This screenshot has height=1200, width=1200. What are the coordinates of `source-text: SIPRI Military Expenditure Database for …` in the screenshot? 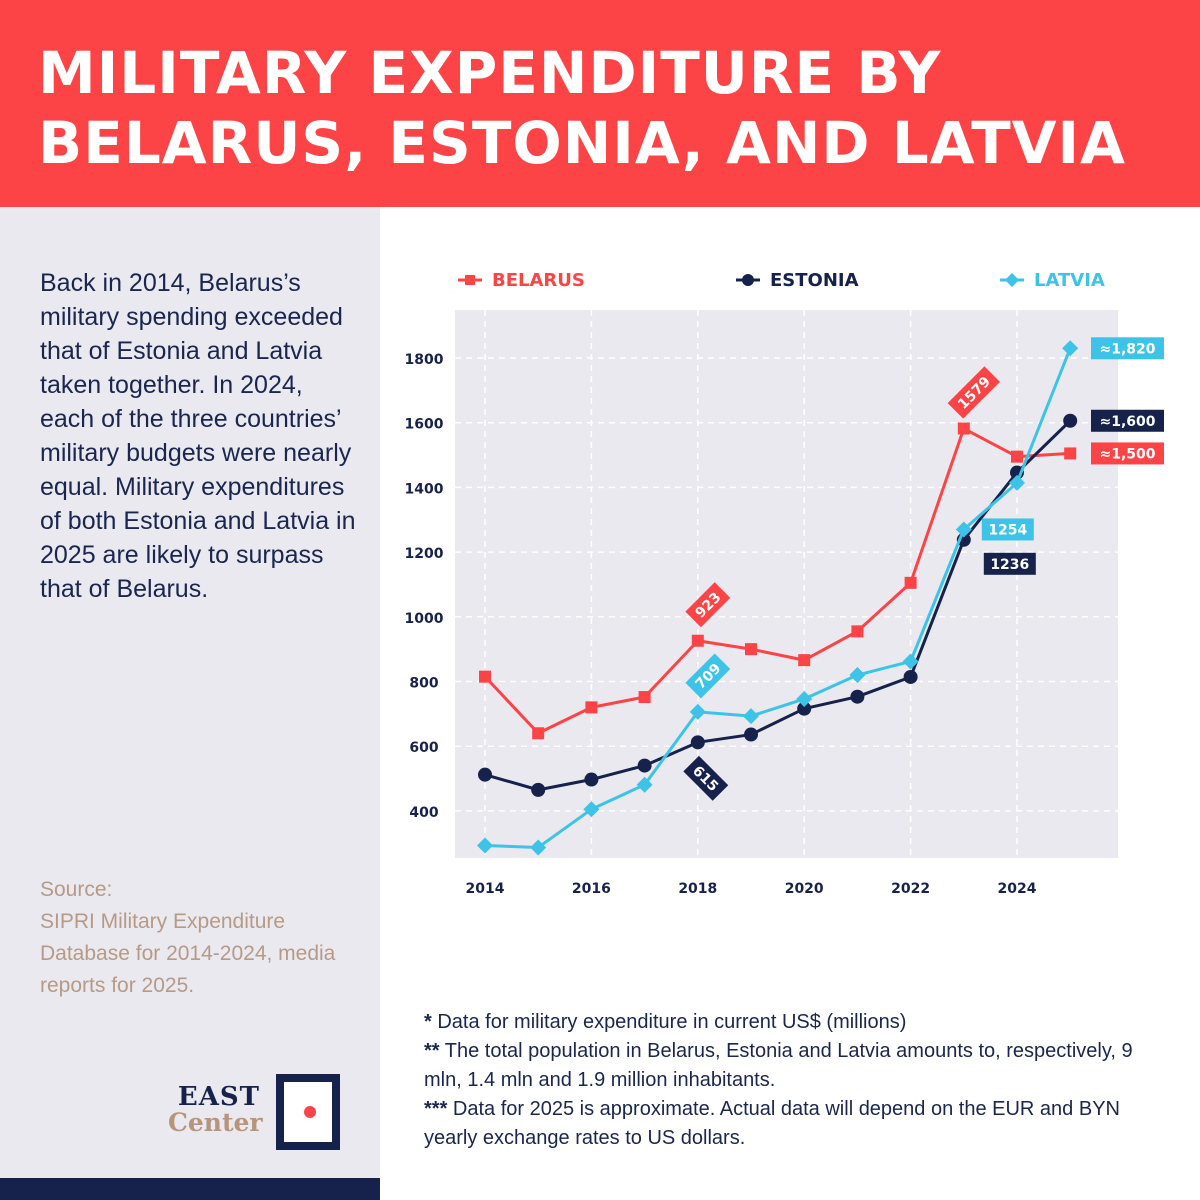 It's located at (188, 953).